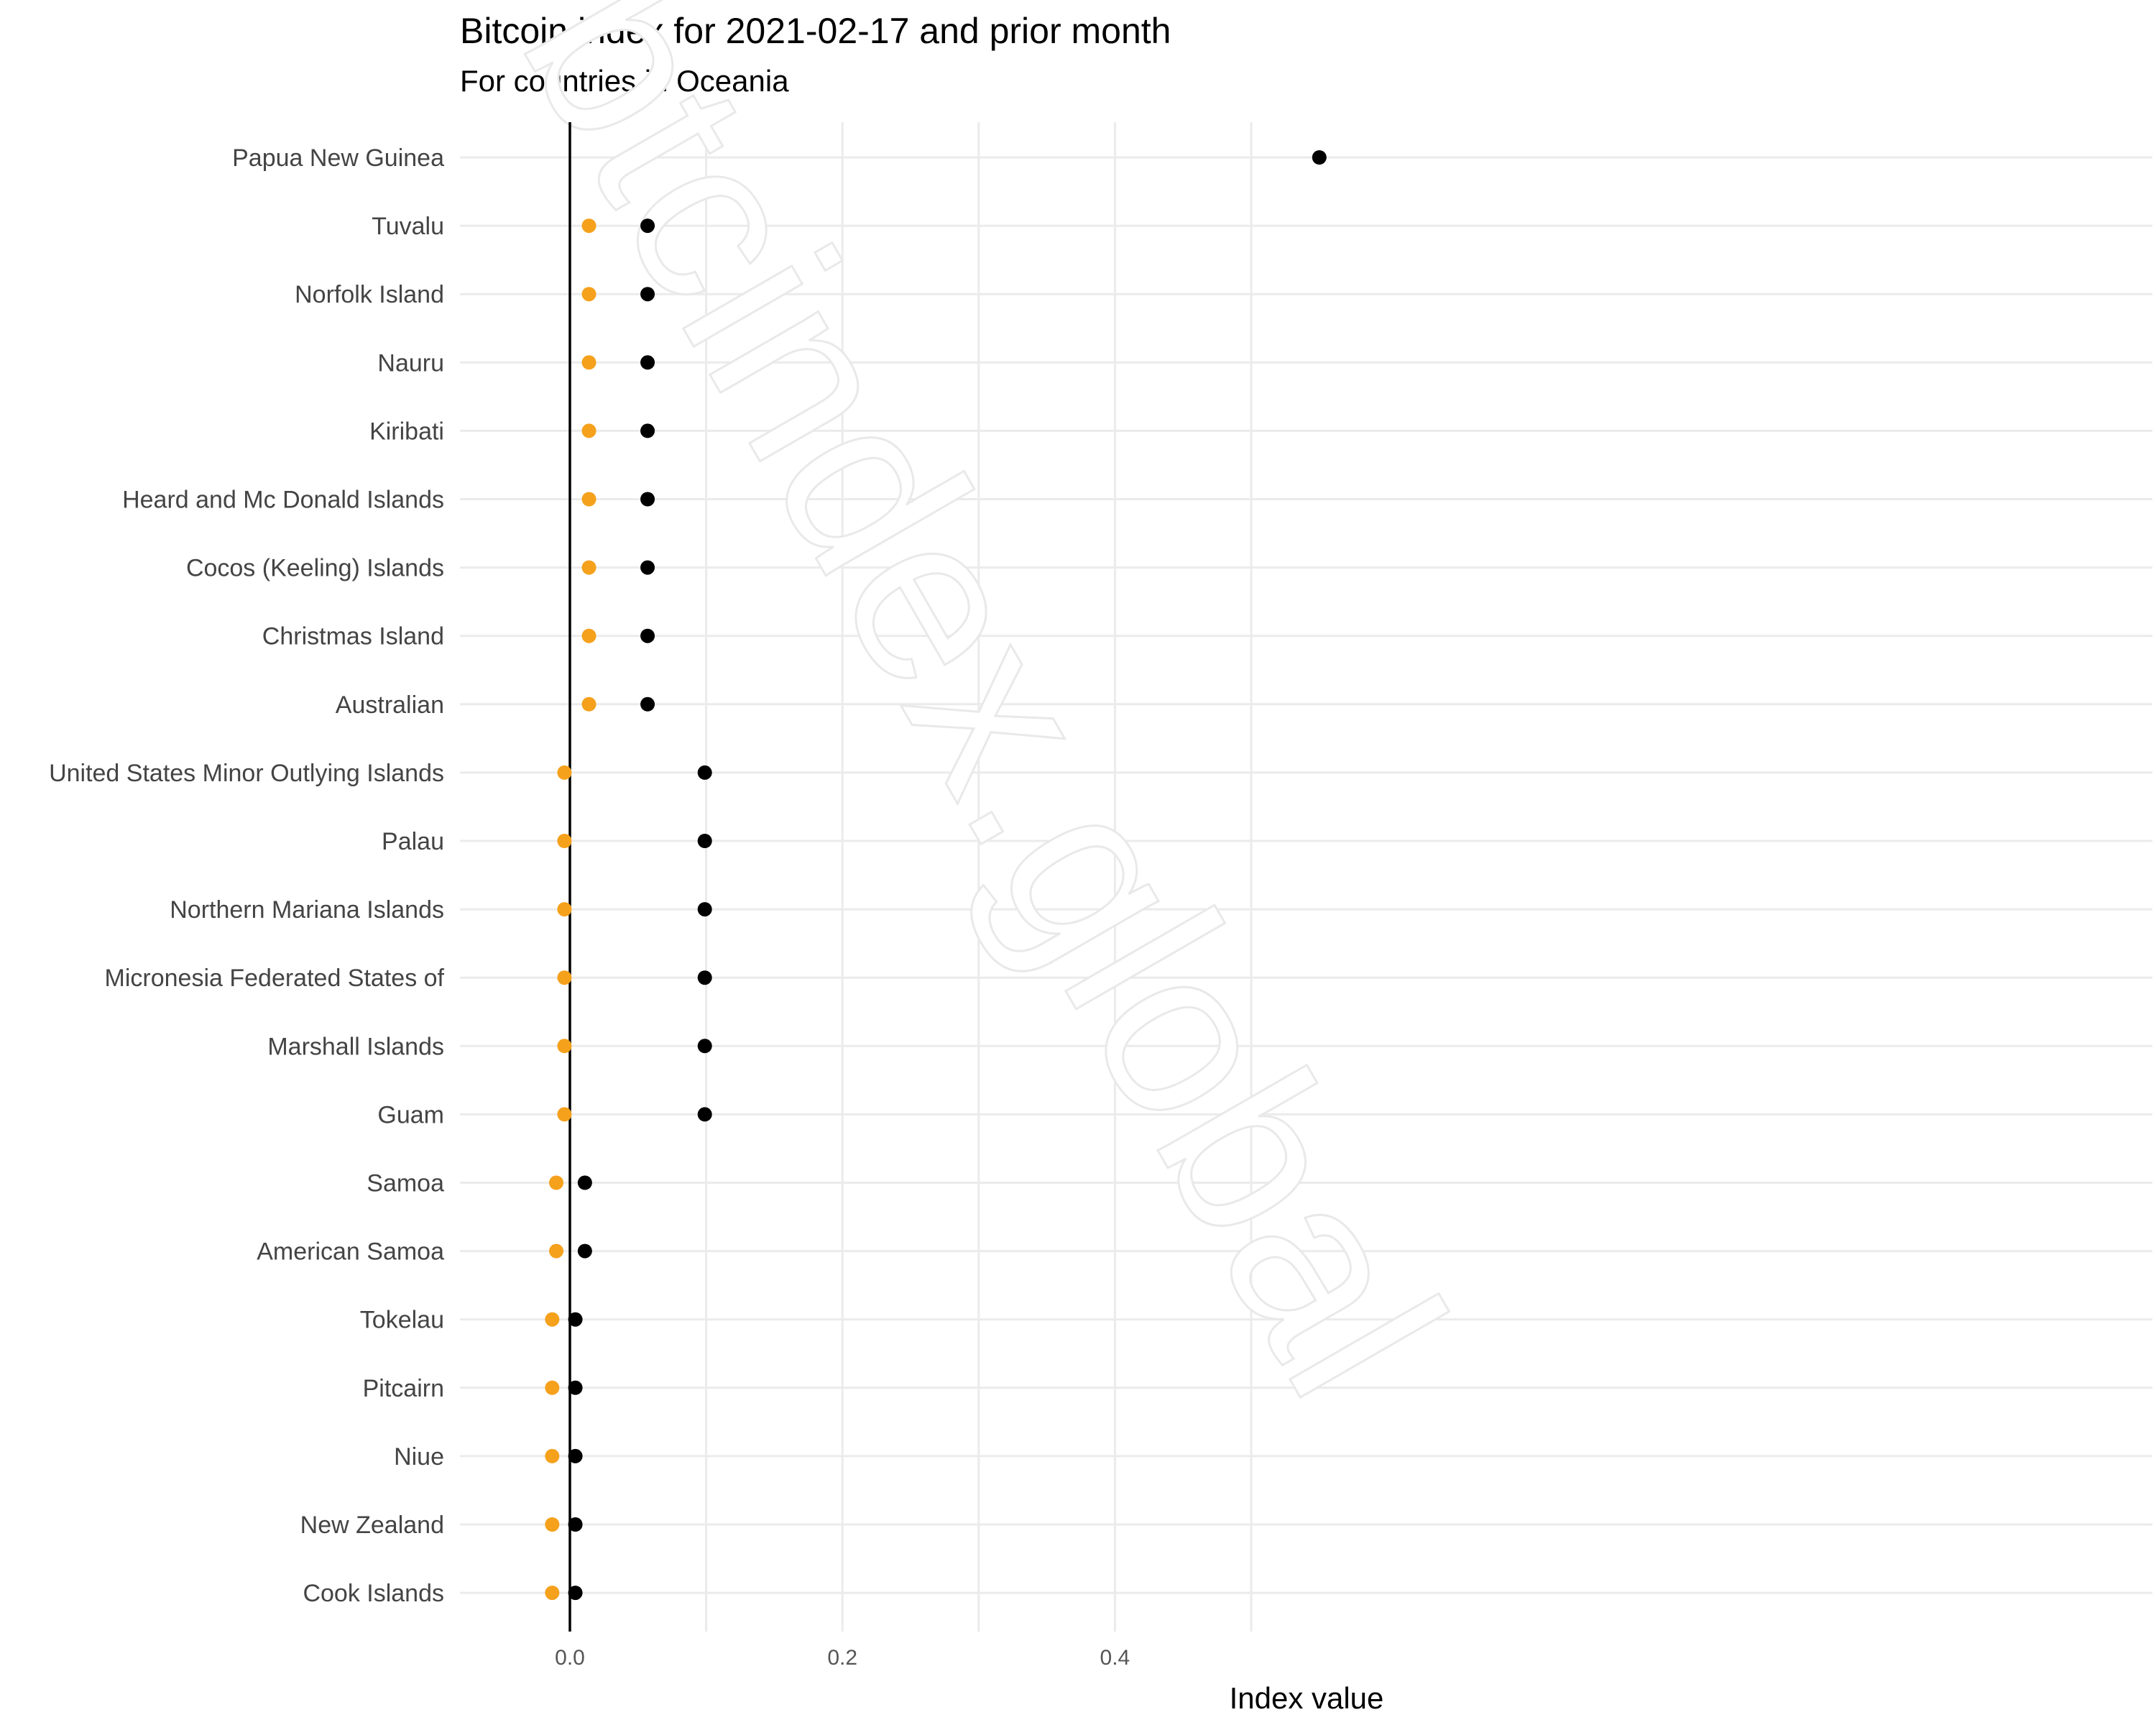 The image size is (2156, 1725). I want to click on country-label: Heard and Mc Donald Islands, so click(283, 500).